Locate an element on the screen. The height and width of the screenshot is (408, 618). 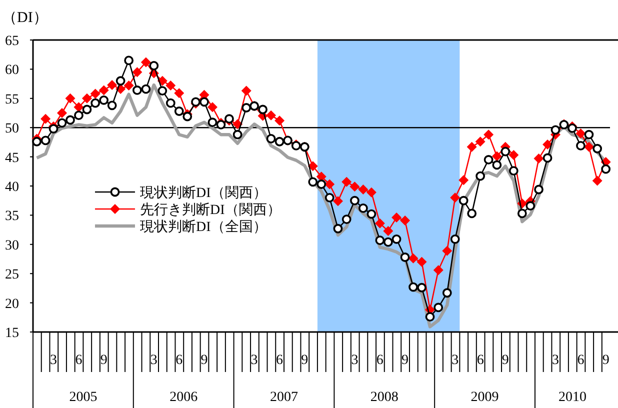
y-tick-label: 50 is located at coordinates (12, 129).